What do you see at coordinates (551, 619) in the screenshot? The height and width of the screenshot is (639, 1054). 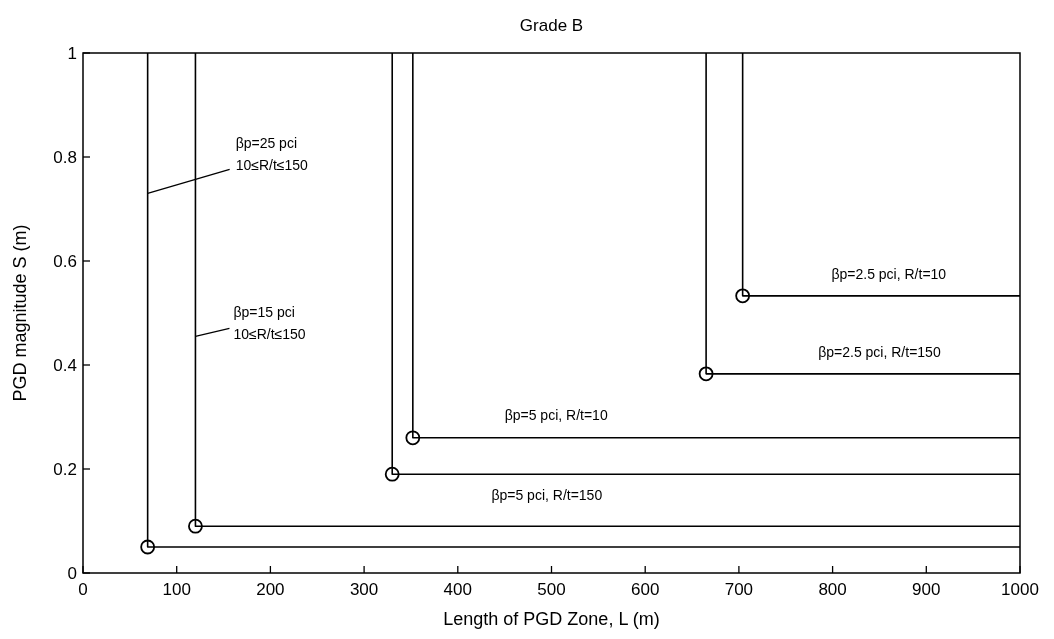 I see `x-axis-title: Length of PGD Zone, L (m)` at bounding box center [551, 619].